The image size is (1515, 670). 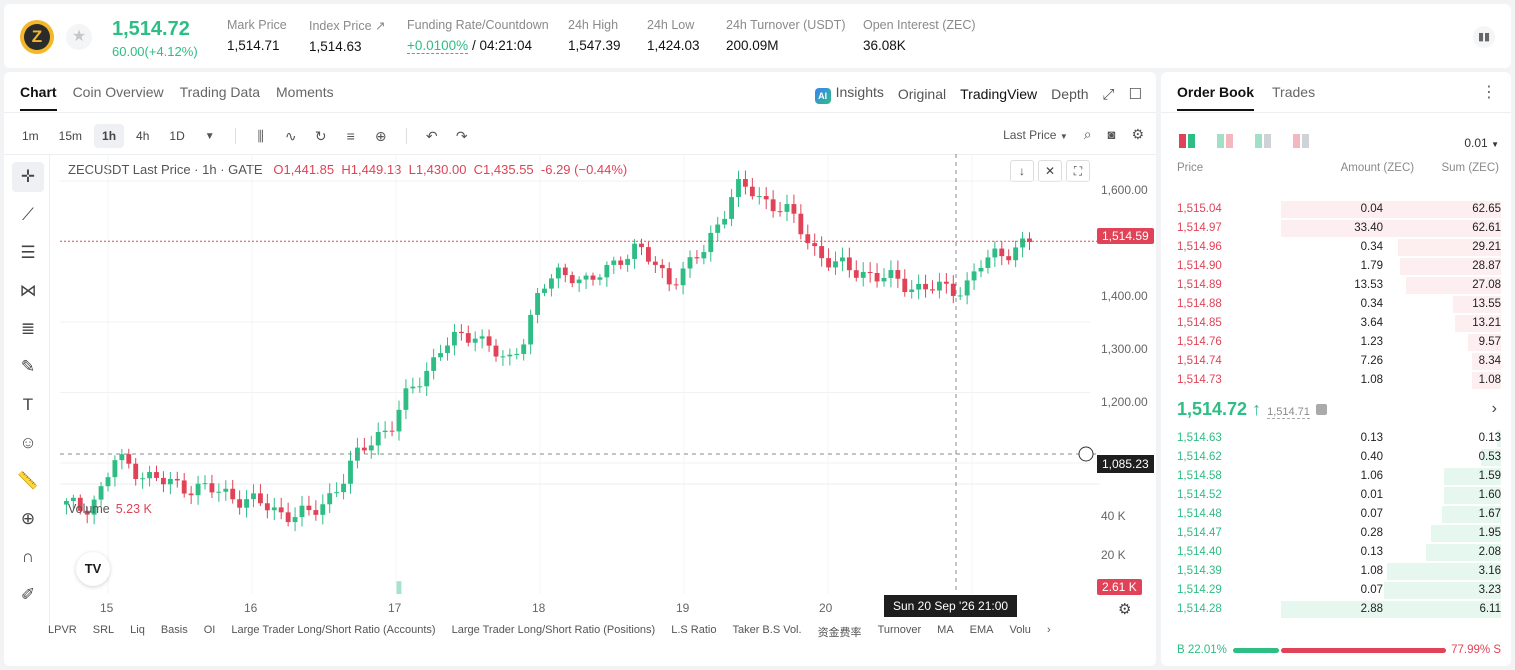 What do you see at coordinates (89, 509) in the screenshot?
I see `volume-legend-label: Volume` at bounding box center [89, 509].